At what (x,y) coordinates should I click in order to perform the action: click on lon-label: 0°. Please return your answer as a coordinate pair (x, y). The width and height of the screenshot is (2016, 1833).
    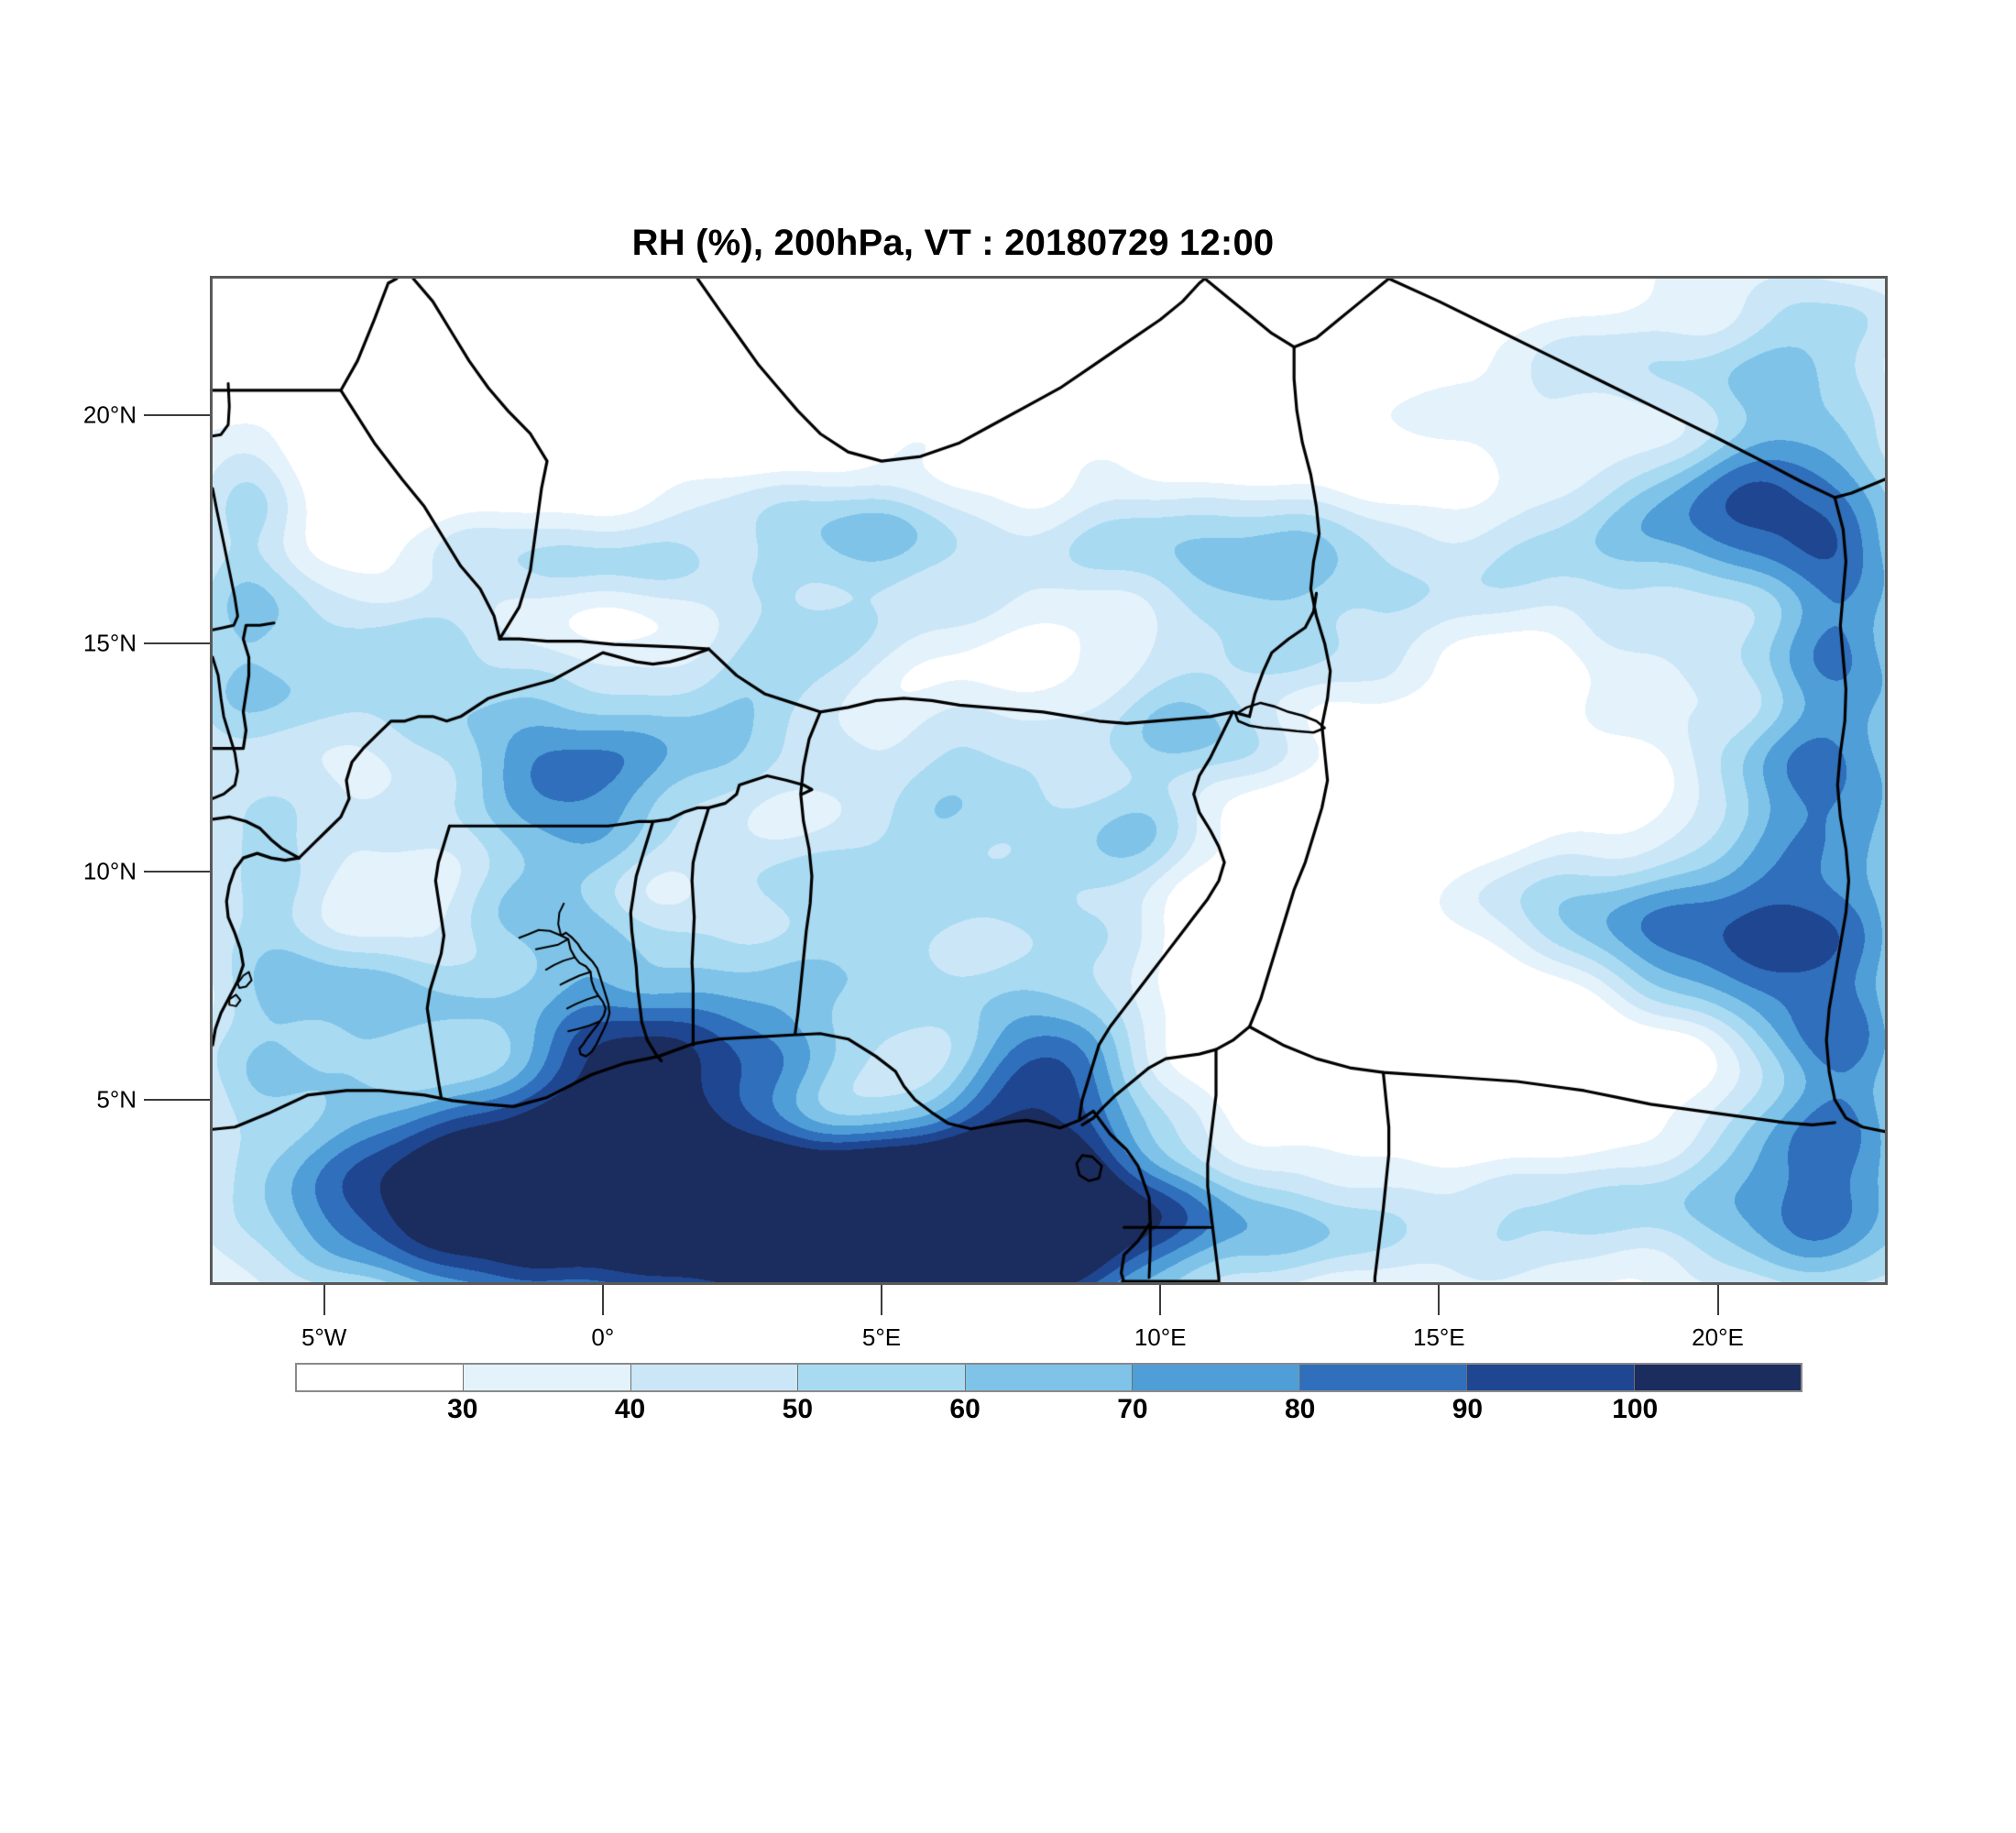
    Looking at the image, I should click on (603, 1337).